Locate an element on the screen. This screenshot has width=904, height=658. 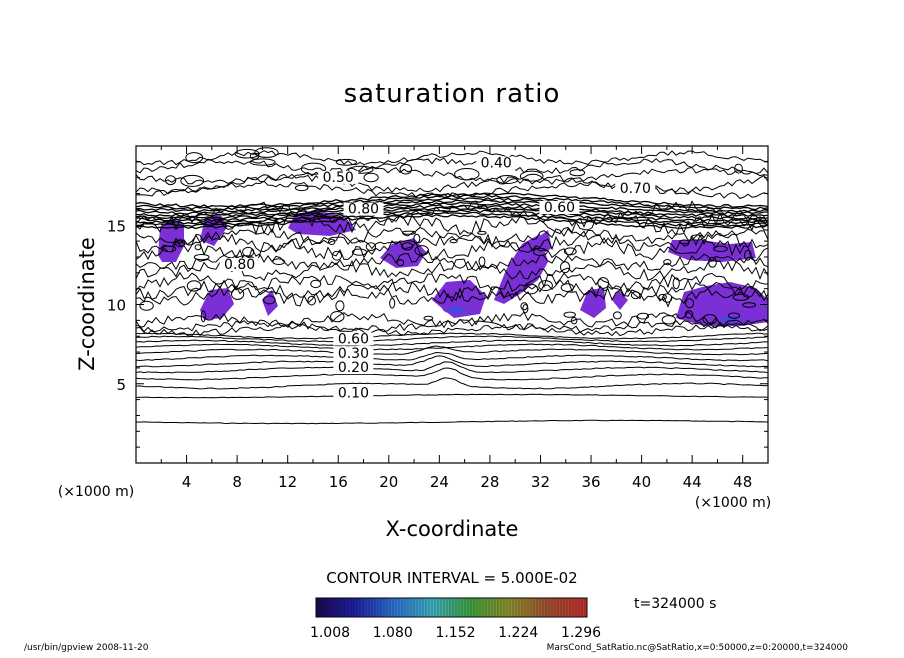
colorbar-label: 1.152 is located at coordinates (455, 633).